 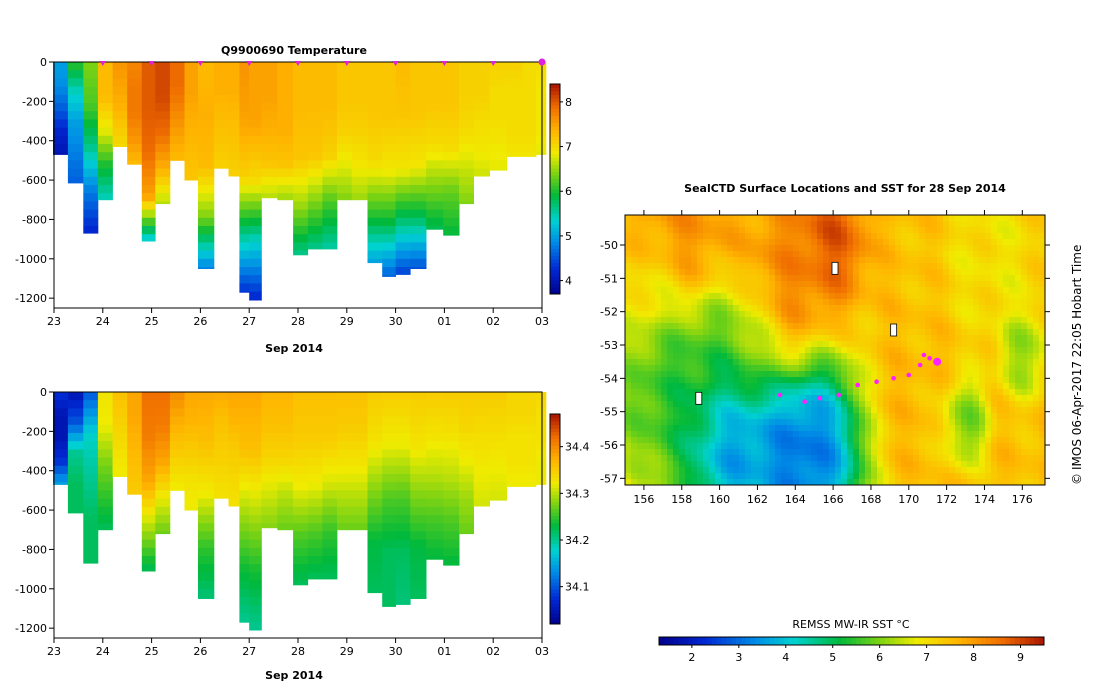 I want to click on sst-colorbar-label: REMSS MW-IR SST °C, so click(x=851, y=624).